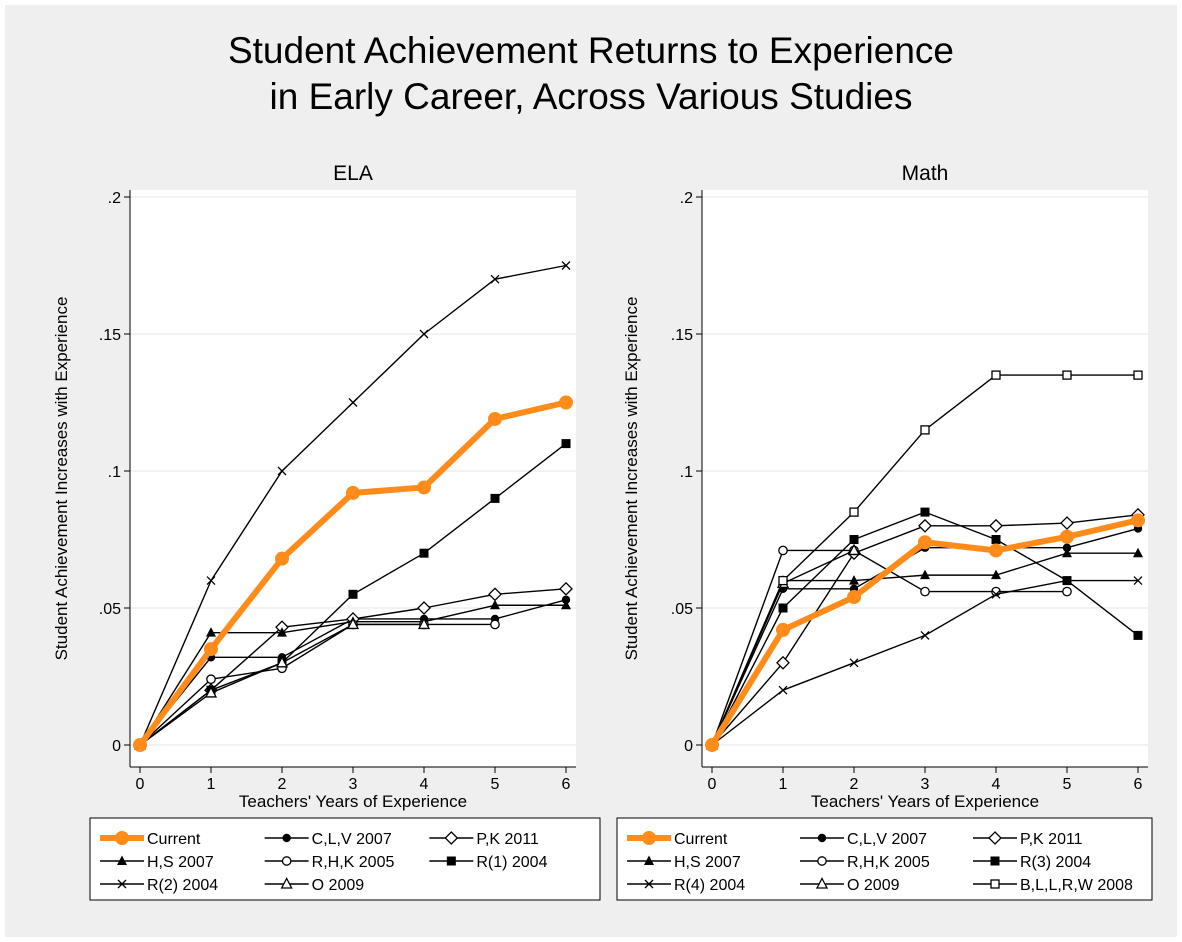 This screenshot has height=942, width=1182. What do you see at coordinates (511, 862) in the screenshot?
I see `ela-legend-label-r-1-2004: R(1) 2004` at bounding box center [511, 862].